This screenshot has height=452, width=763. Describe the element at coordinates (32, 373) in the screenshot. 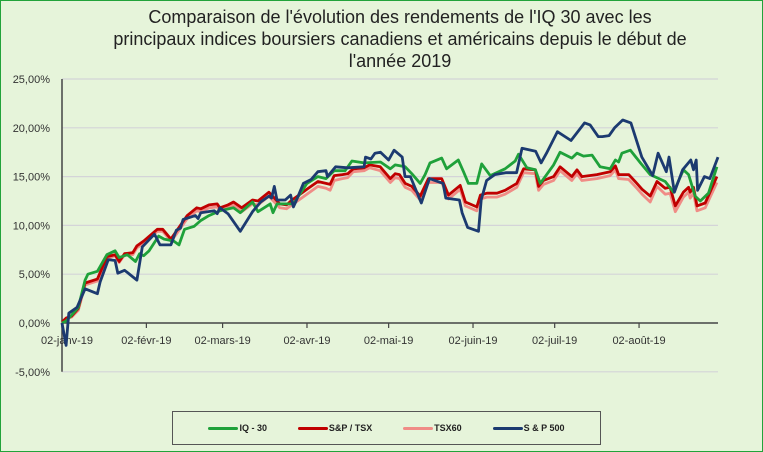

I see `y-tick-label: -5,00%` at that location.